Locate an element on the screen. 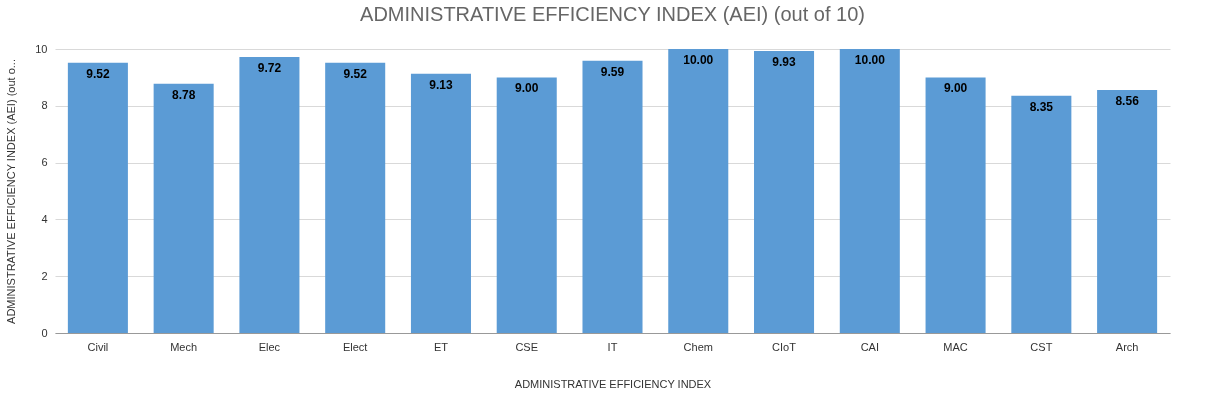 This screenshot has height=403, width=1210. data-label: 9.59 is located at coordinates (612, 71).